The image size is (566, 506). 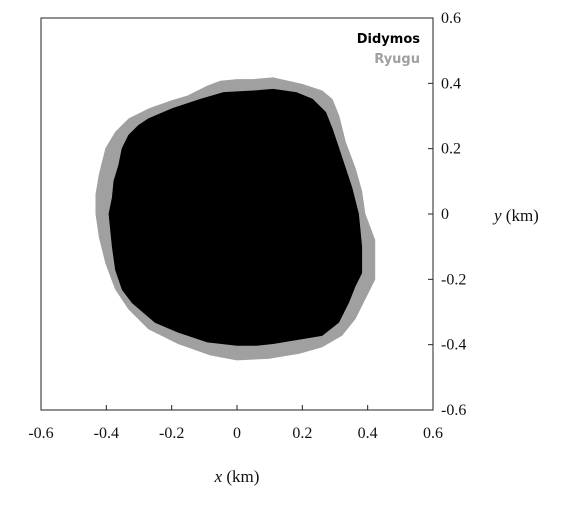 What do you see at coordinates (389, 49) in the screenshot?
I see `legend: Didymos Ryugu` at bounding box center [389, 49].